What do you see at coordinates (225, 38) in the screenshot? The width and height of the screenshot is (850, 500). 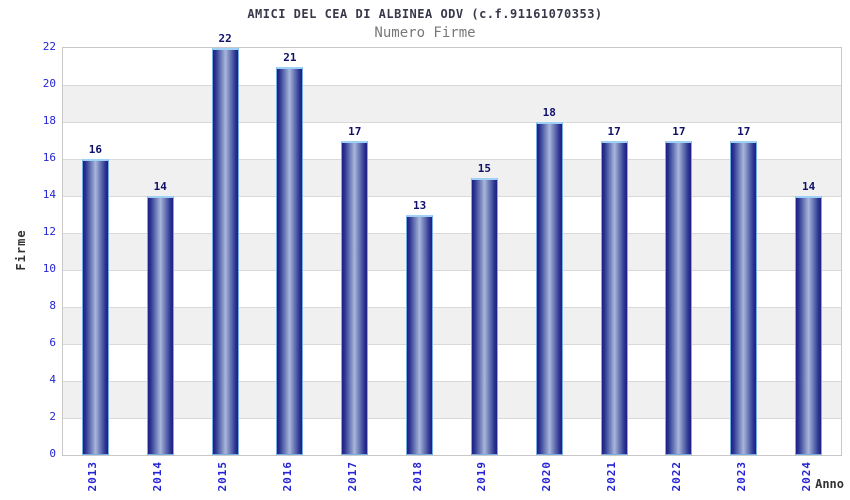 I see `bar-value-label: 22` at bounding box center [225, 38].